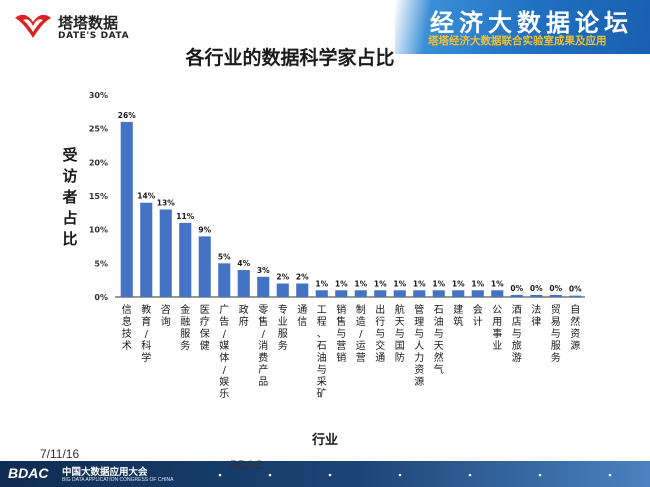  What do you see at coordinates (105, 472) in the screenshot?
I see `footer-congress-name: 中国大数据应用大会` at bounding box center [105, 472].